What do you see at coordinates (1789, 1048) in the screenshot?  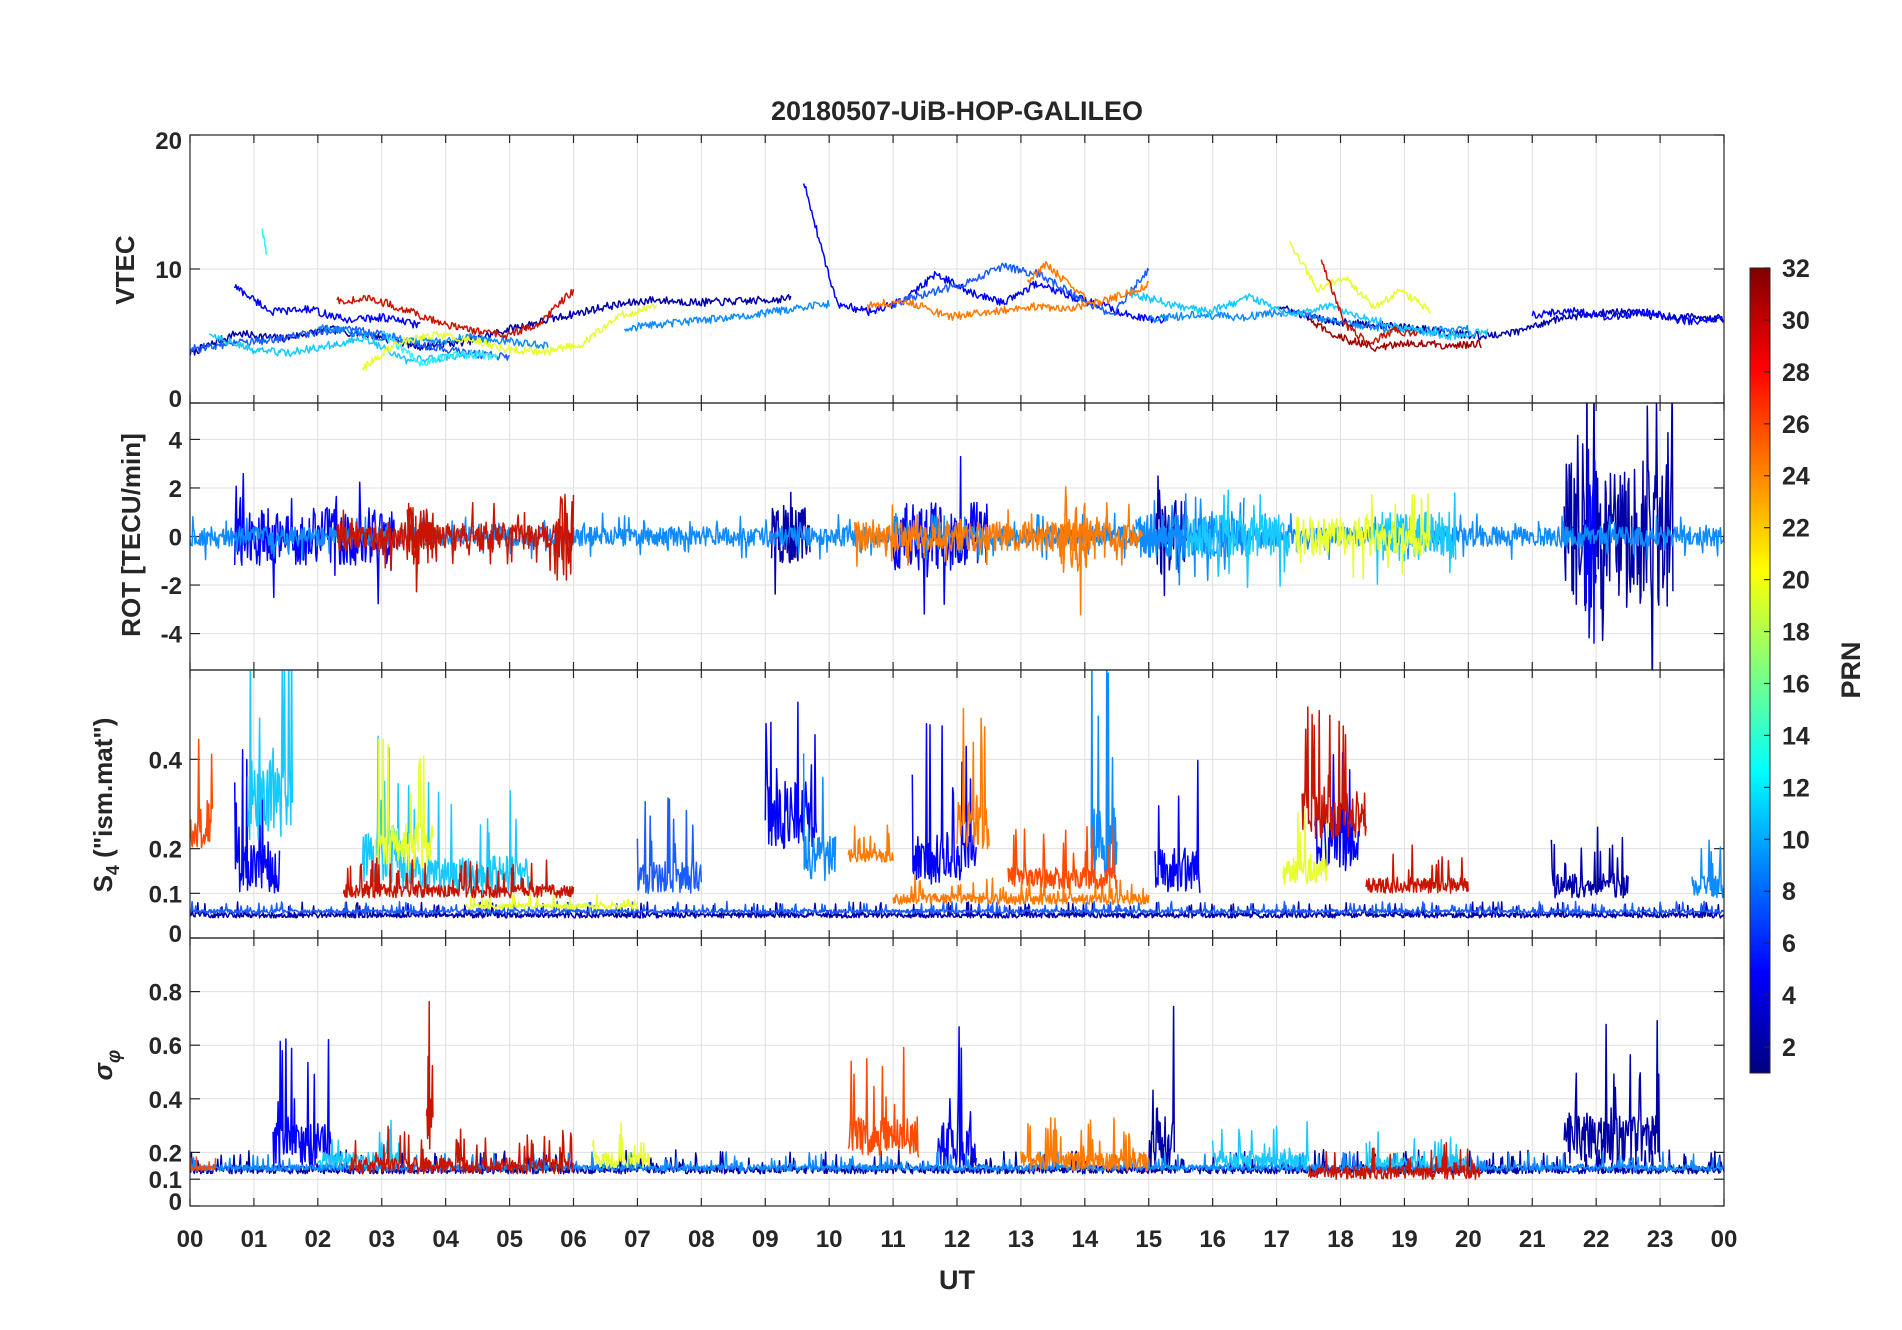 I see `colorbar-tick-label: 2` at bounding box center [1789, 1048].